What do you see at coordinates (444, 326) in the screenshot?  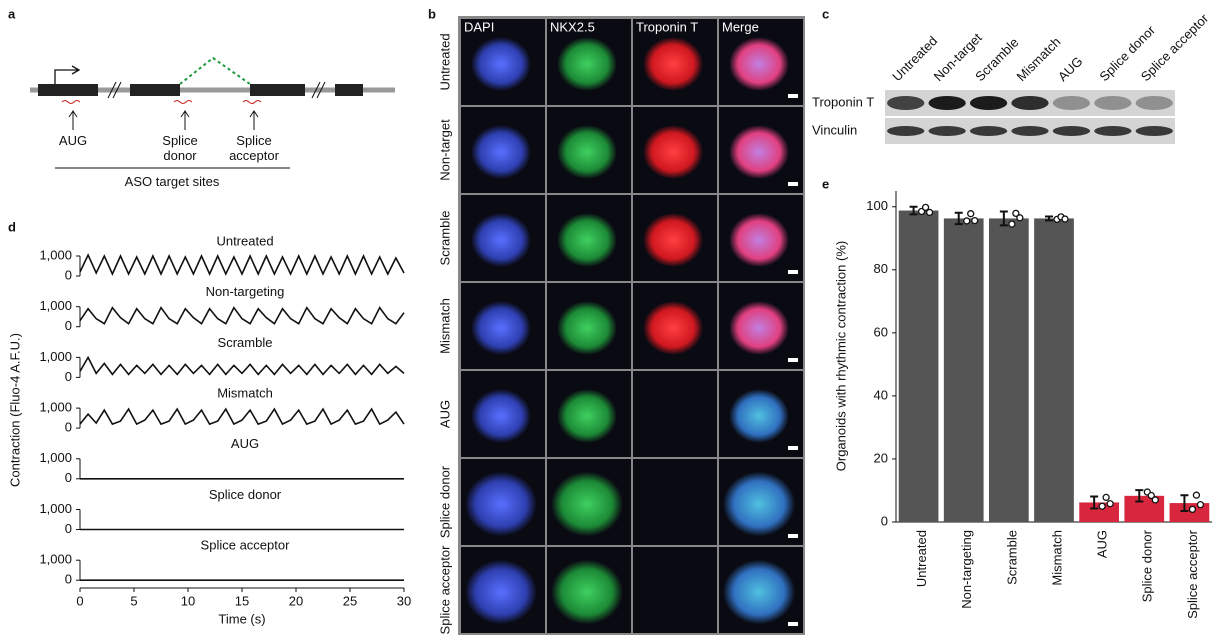 I see `row-label: Mismatch` at bounding box center [444, 326].